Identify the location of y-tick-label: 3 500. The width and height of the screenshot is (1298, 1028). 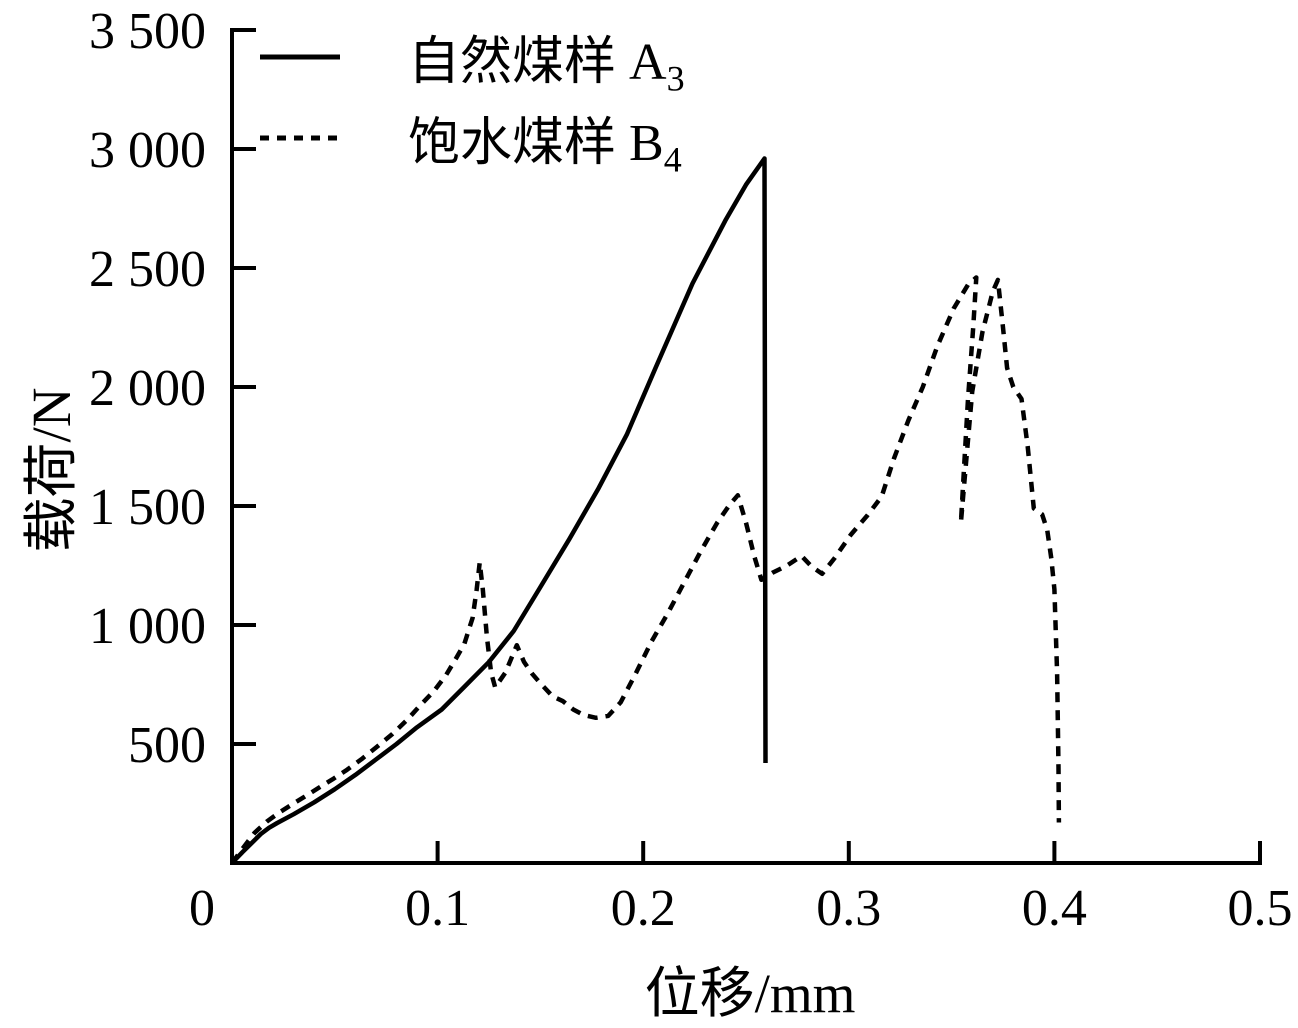
(147, 31).